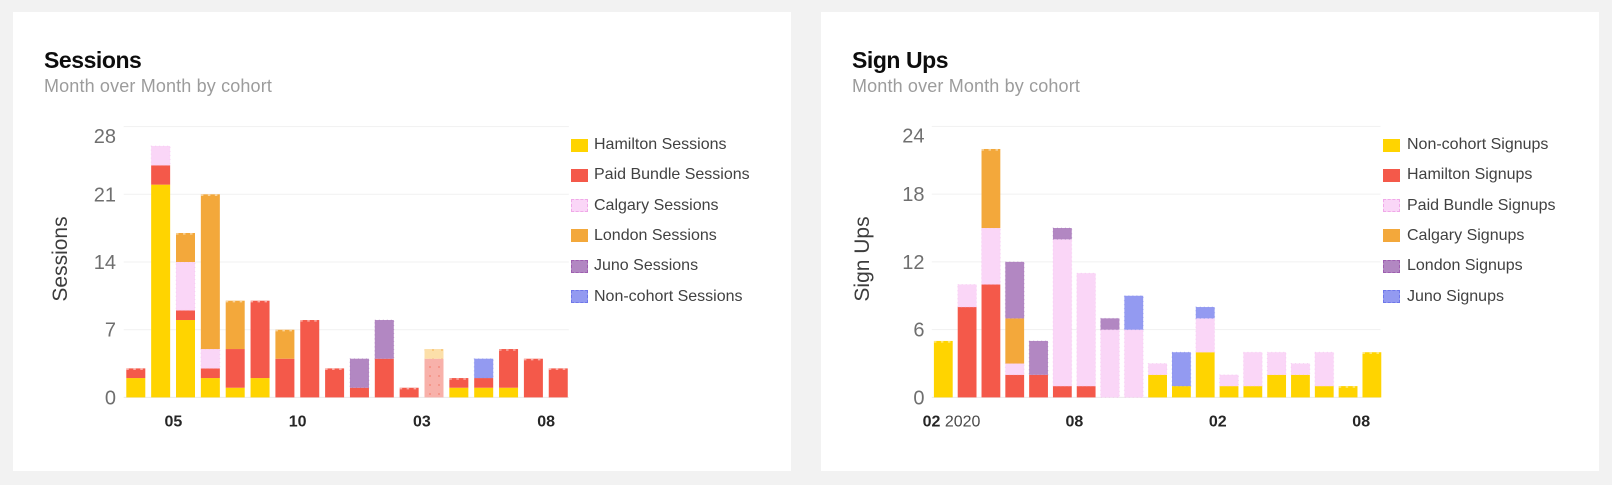  I want to click on svg-text: 02, so click(1218, 421).